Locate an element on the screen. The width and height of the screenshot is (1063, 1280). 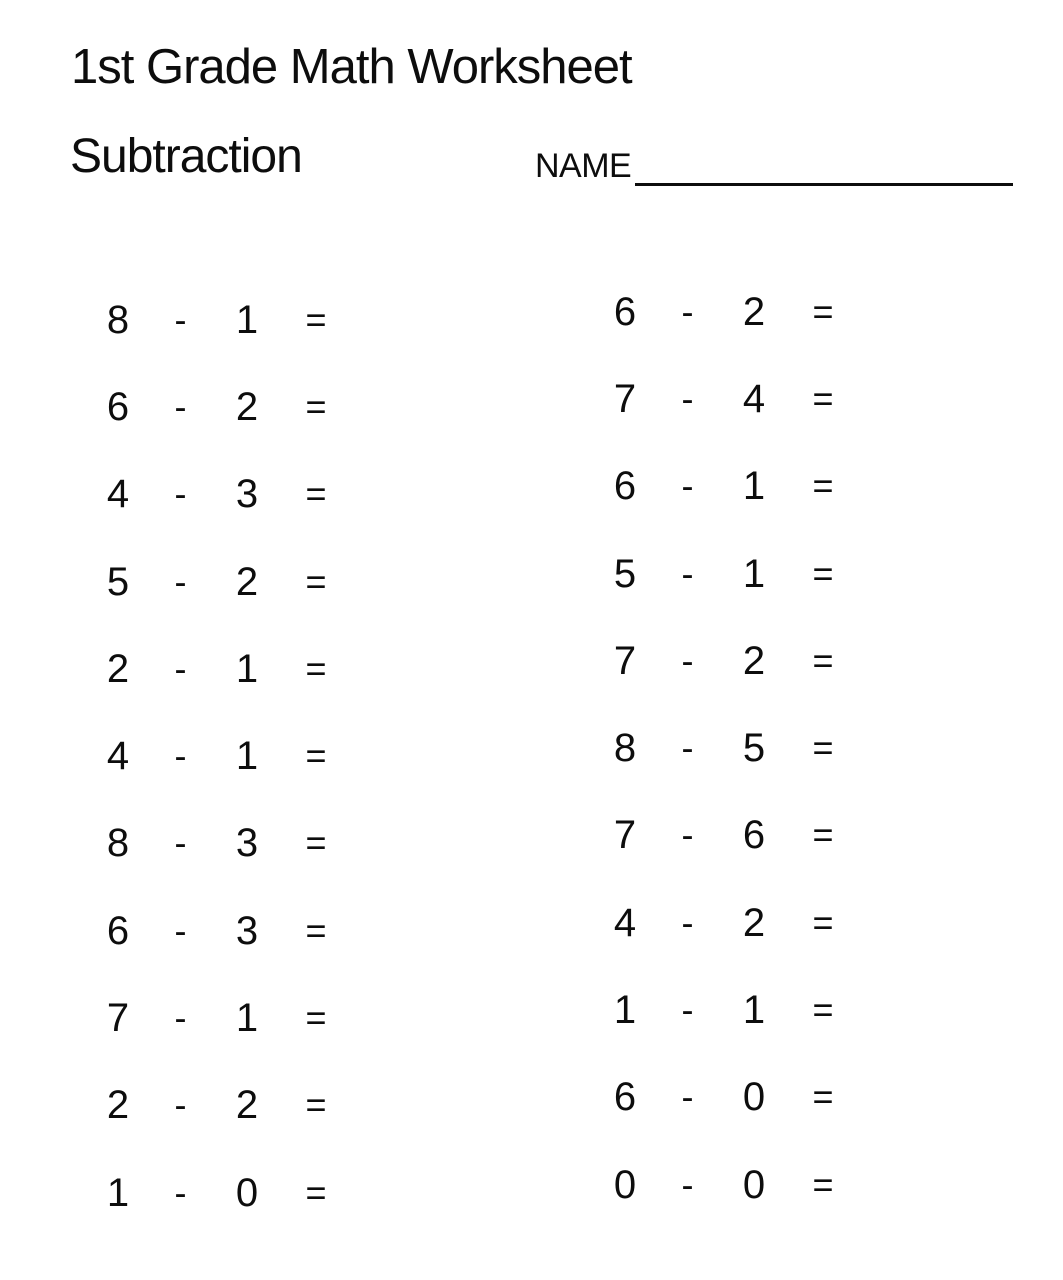
problem-row: 7 - 1 = is located at coordinates (219, 1017).